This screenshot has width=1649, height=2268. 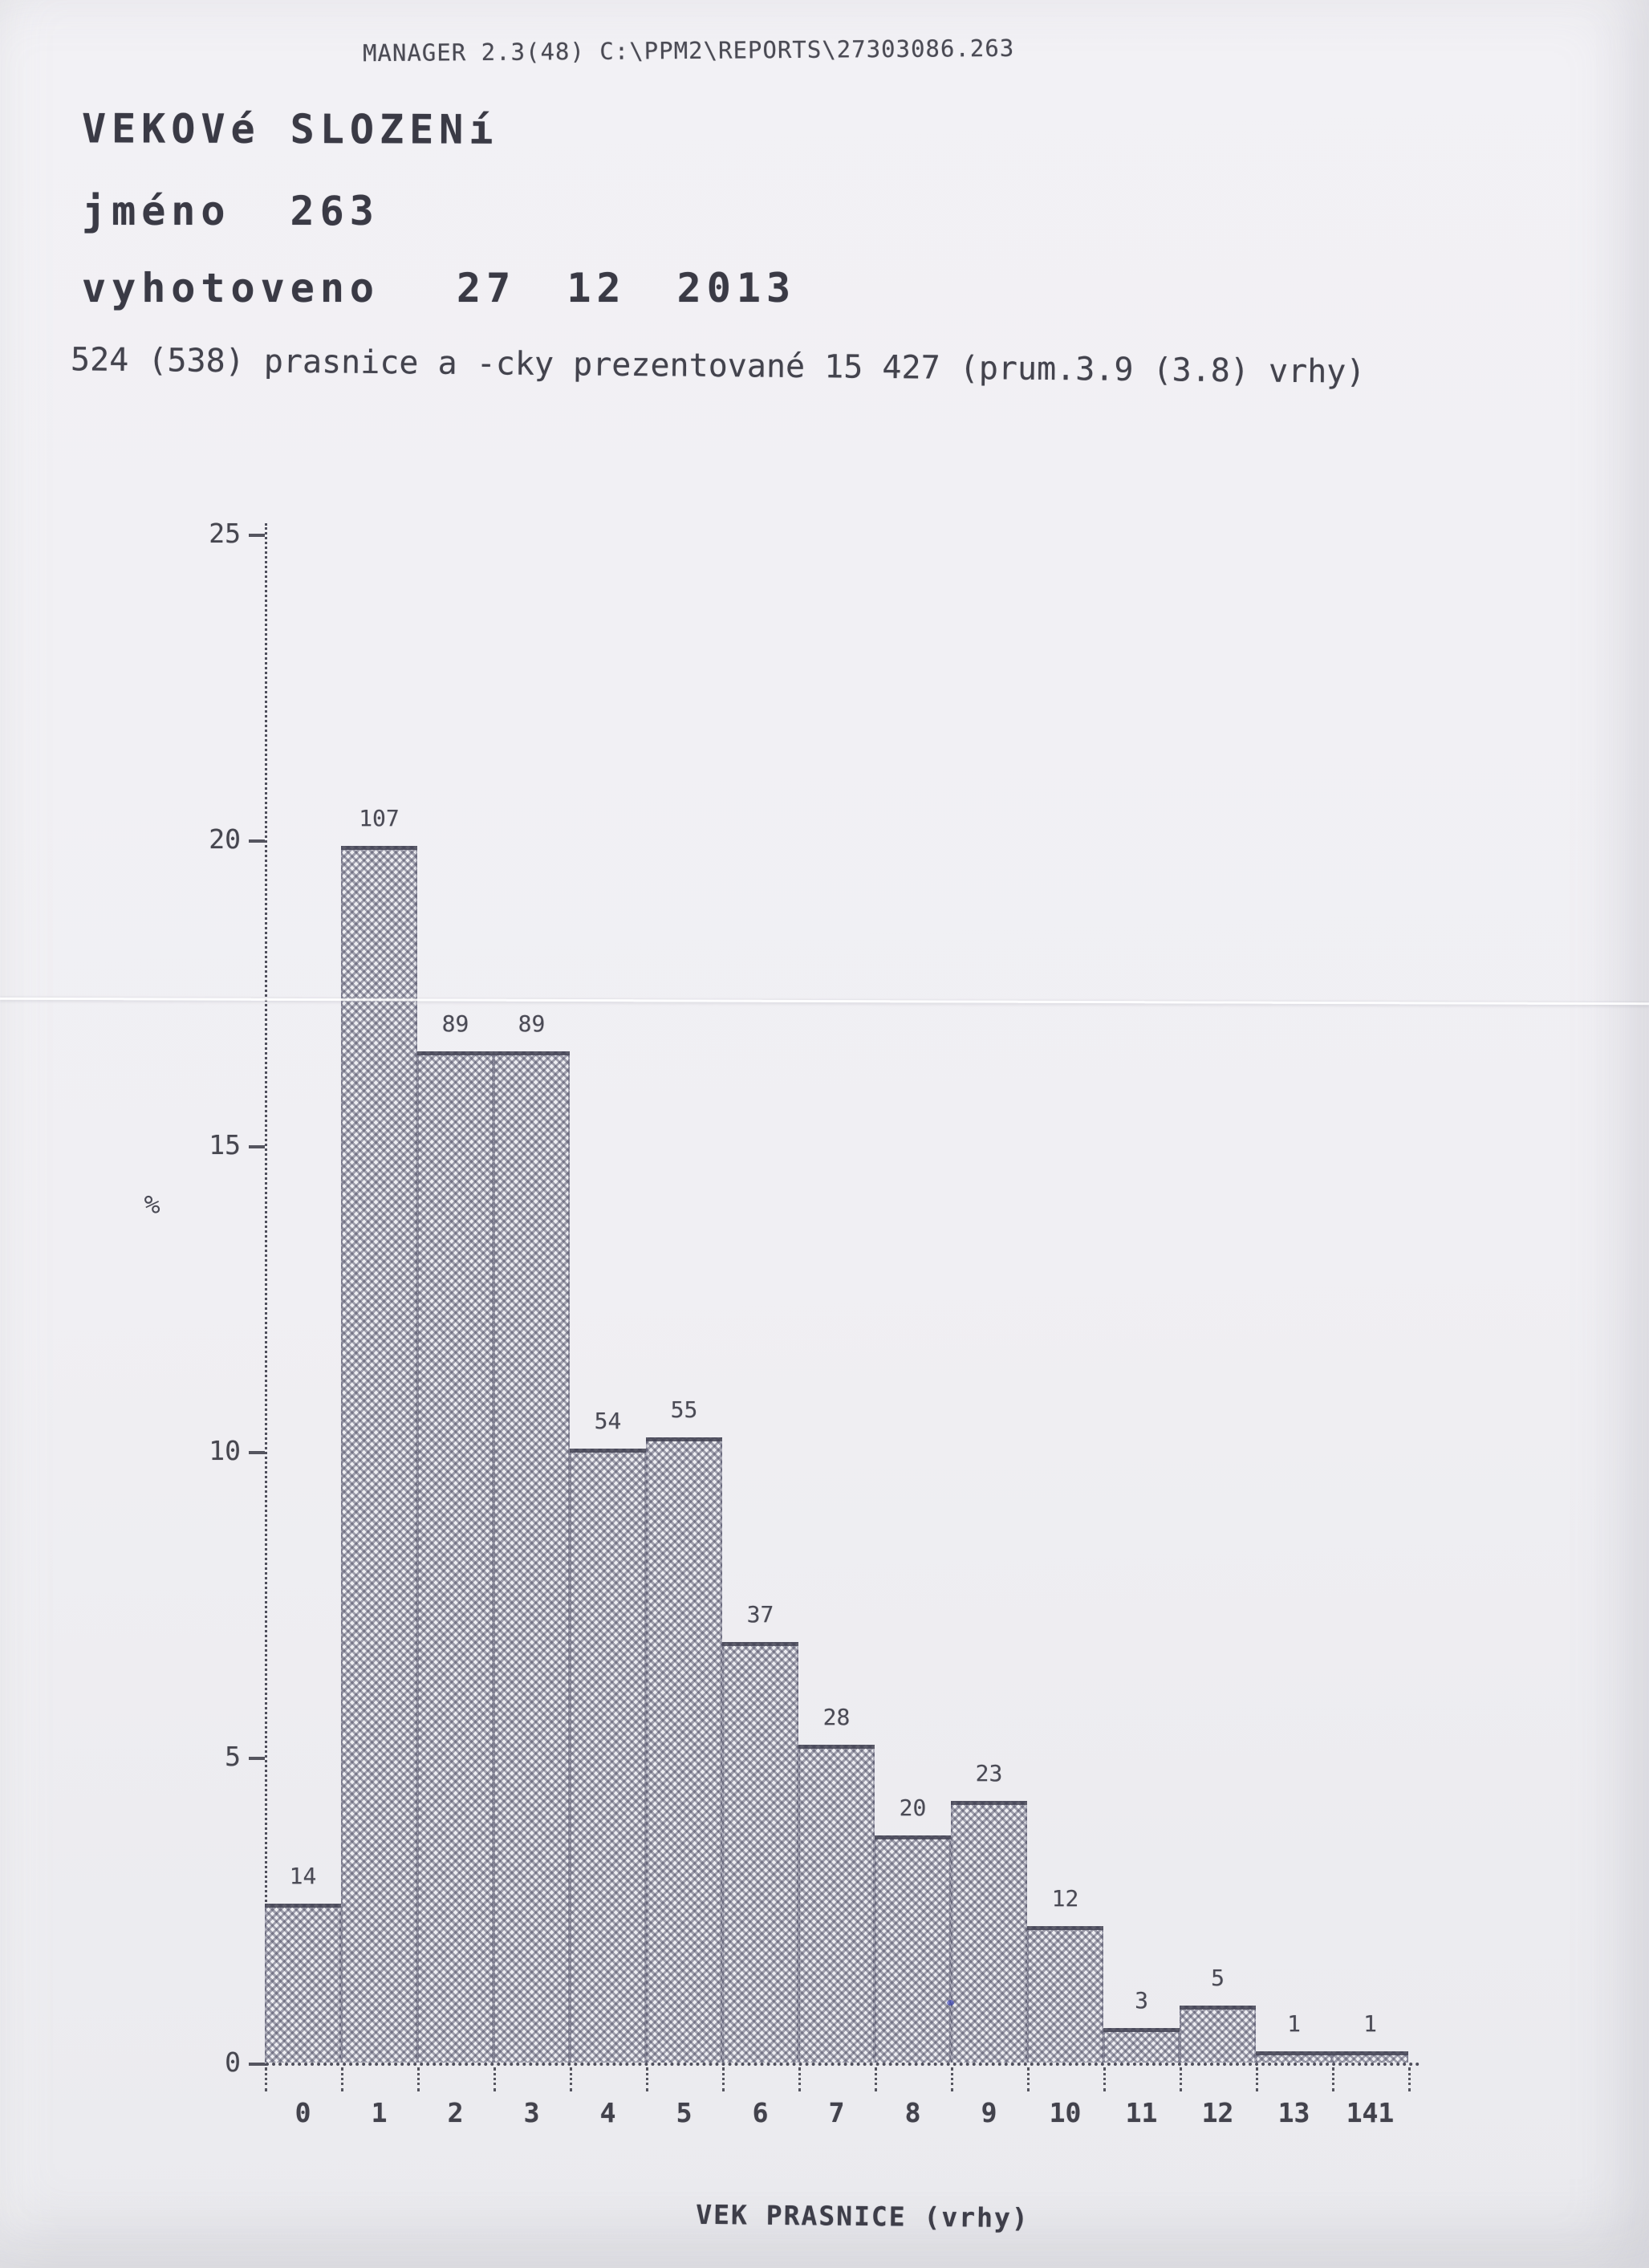 What do you see at coordinates (303, 2112) in the screenshot?
I see `x-axis-tick-label: 0` at bounding box center [303, 2112].